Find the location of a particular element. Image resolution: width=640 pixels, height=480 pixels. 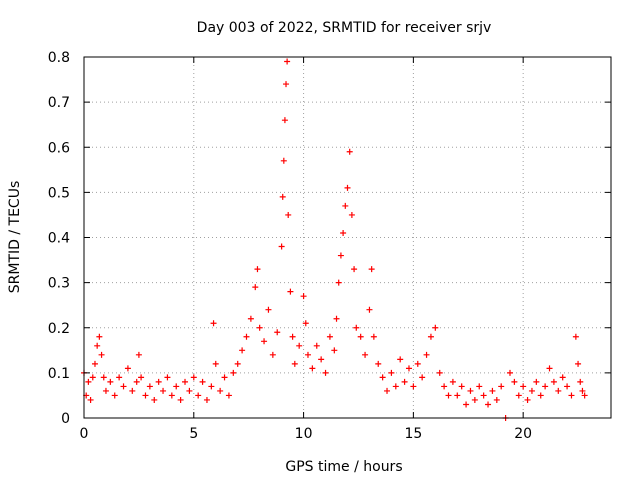

y-tick-label: 0.8 is located at coordinates (59, 58).